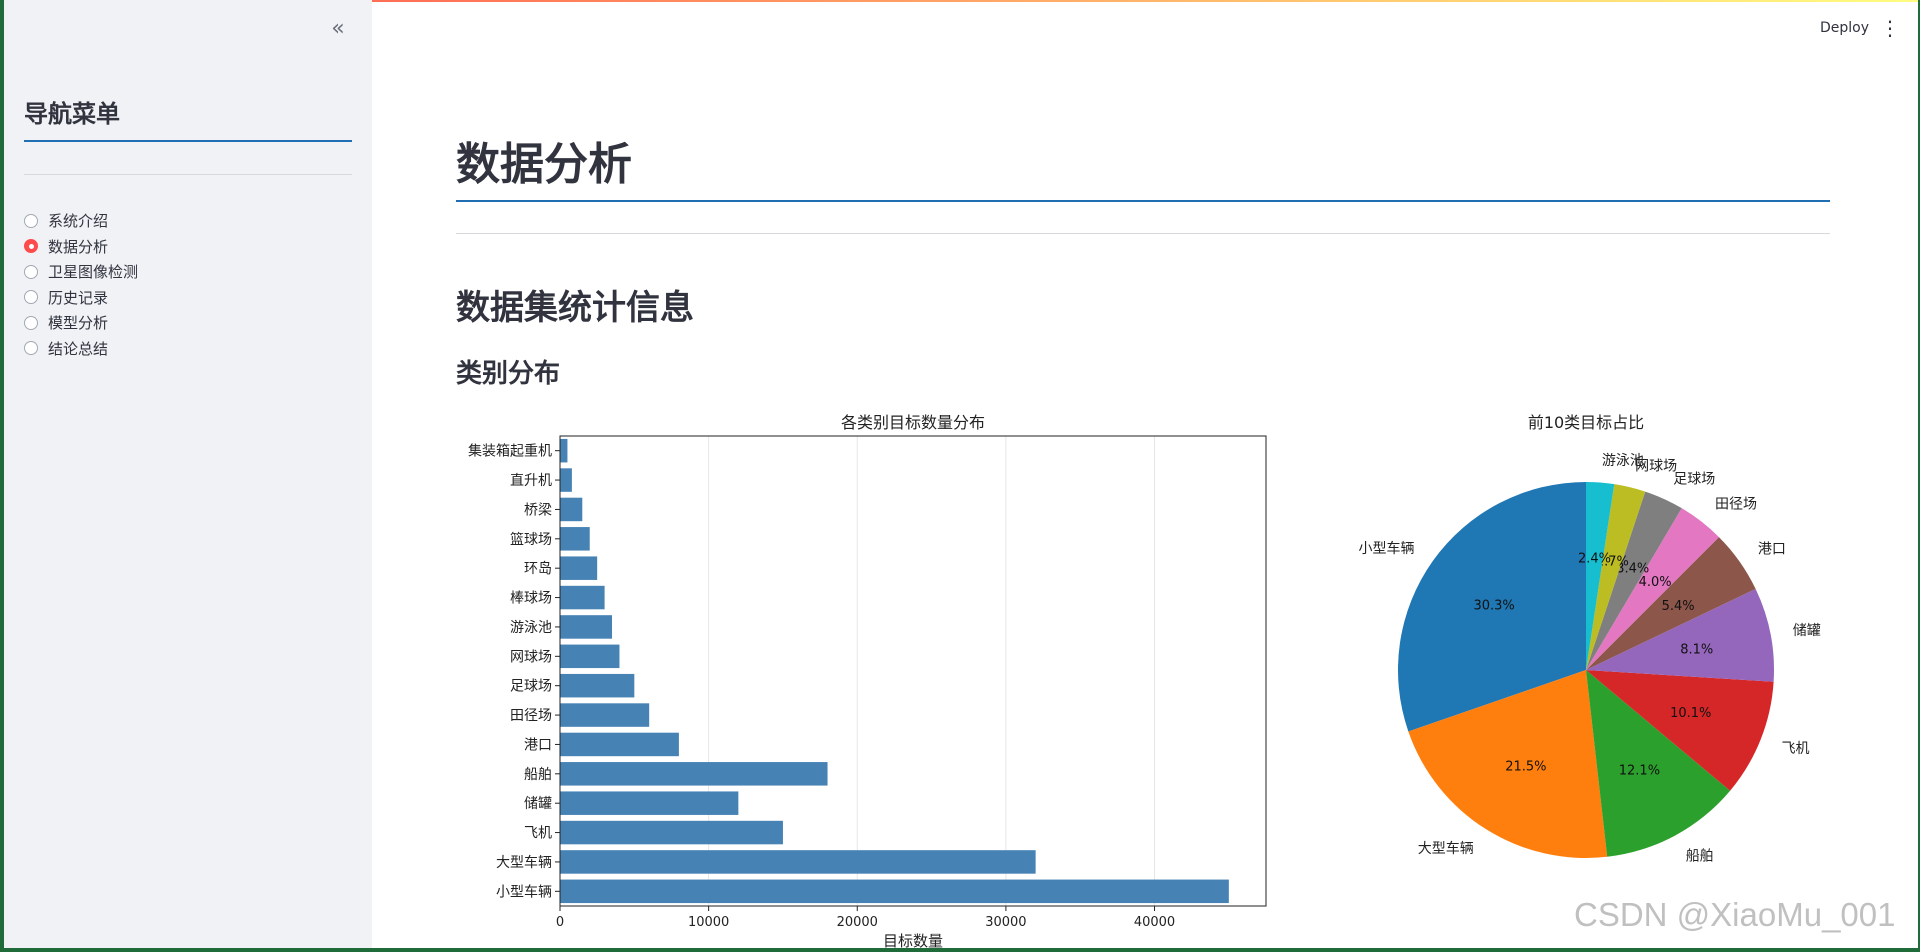 This screenshot has height=952, width=1920. I want to click on pie-category-label: 田径场, so click(1736, 505).